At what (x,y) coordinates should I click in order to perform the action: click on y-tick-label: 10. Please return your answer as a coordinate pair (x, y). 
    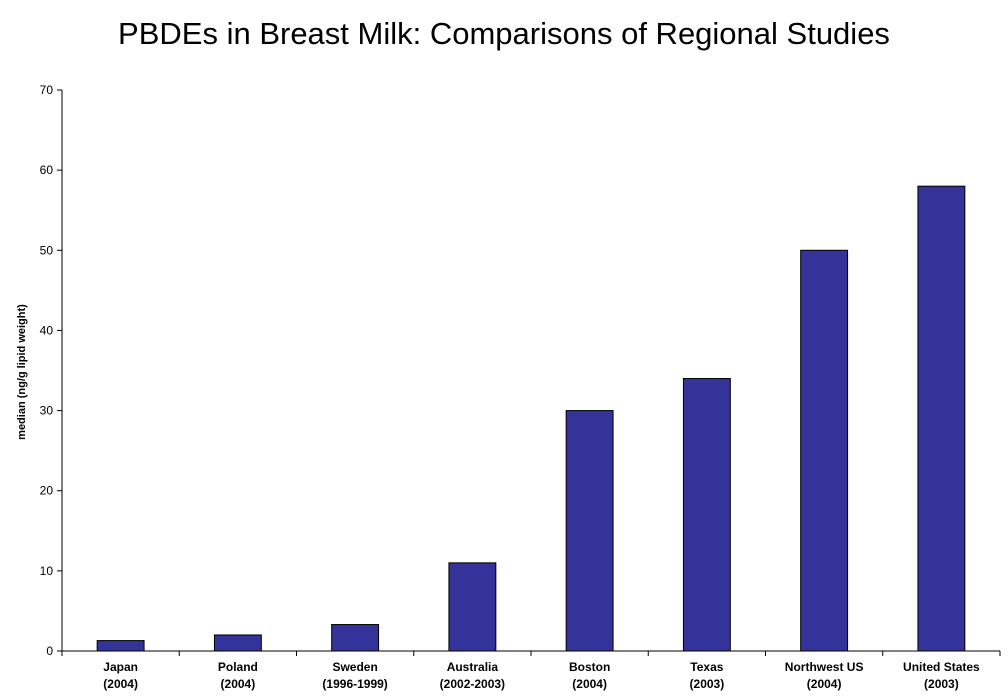
    Looking at the image, I should click on (47, 571).